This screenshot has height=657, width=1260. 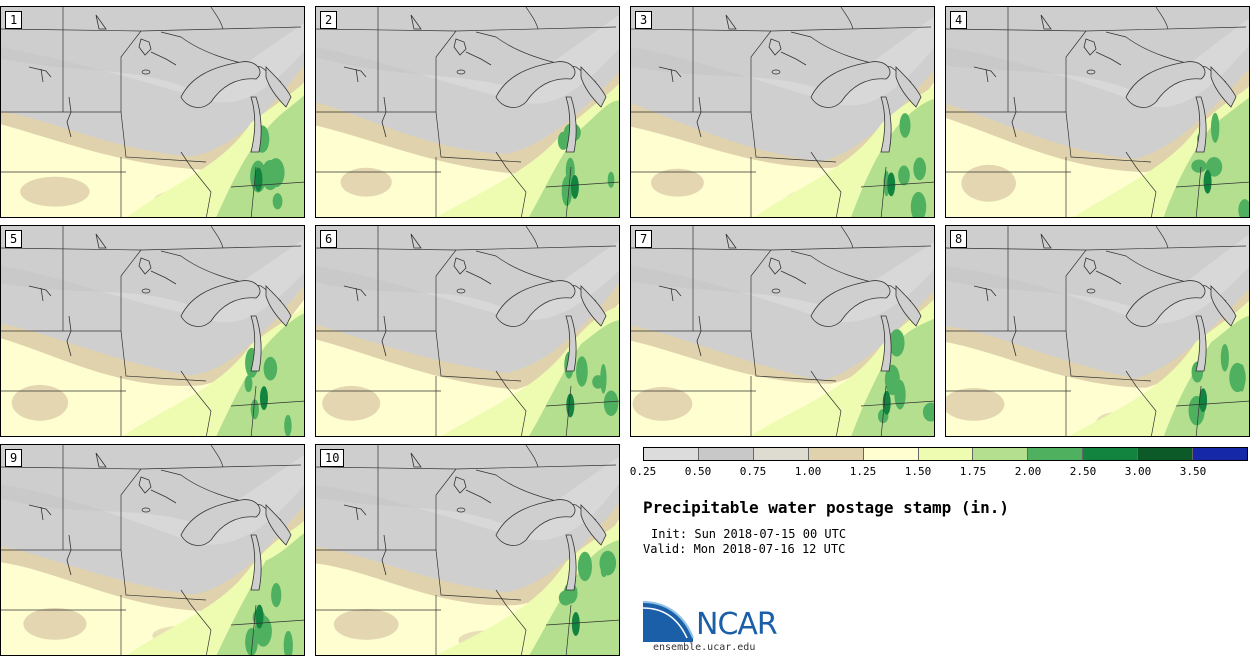 I want to click on map-panel-7: 7, so click(x=782, y=331).